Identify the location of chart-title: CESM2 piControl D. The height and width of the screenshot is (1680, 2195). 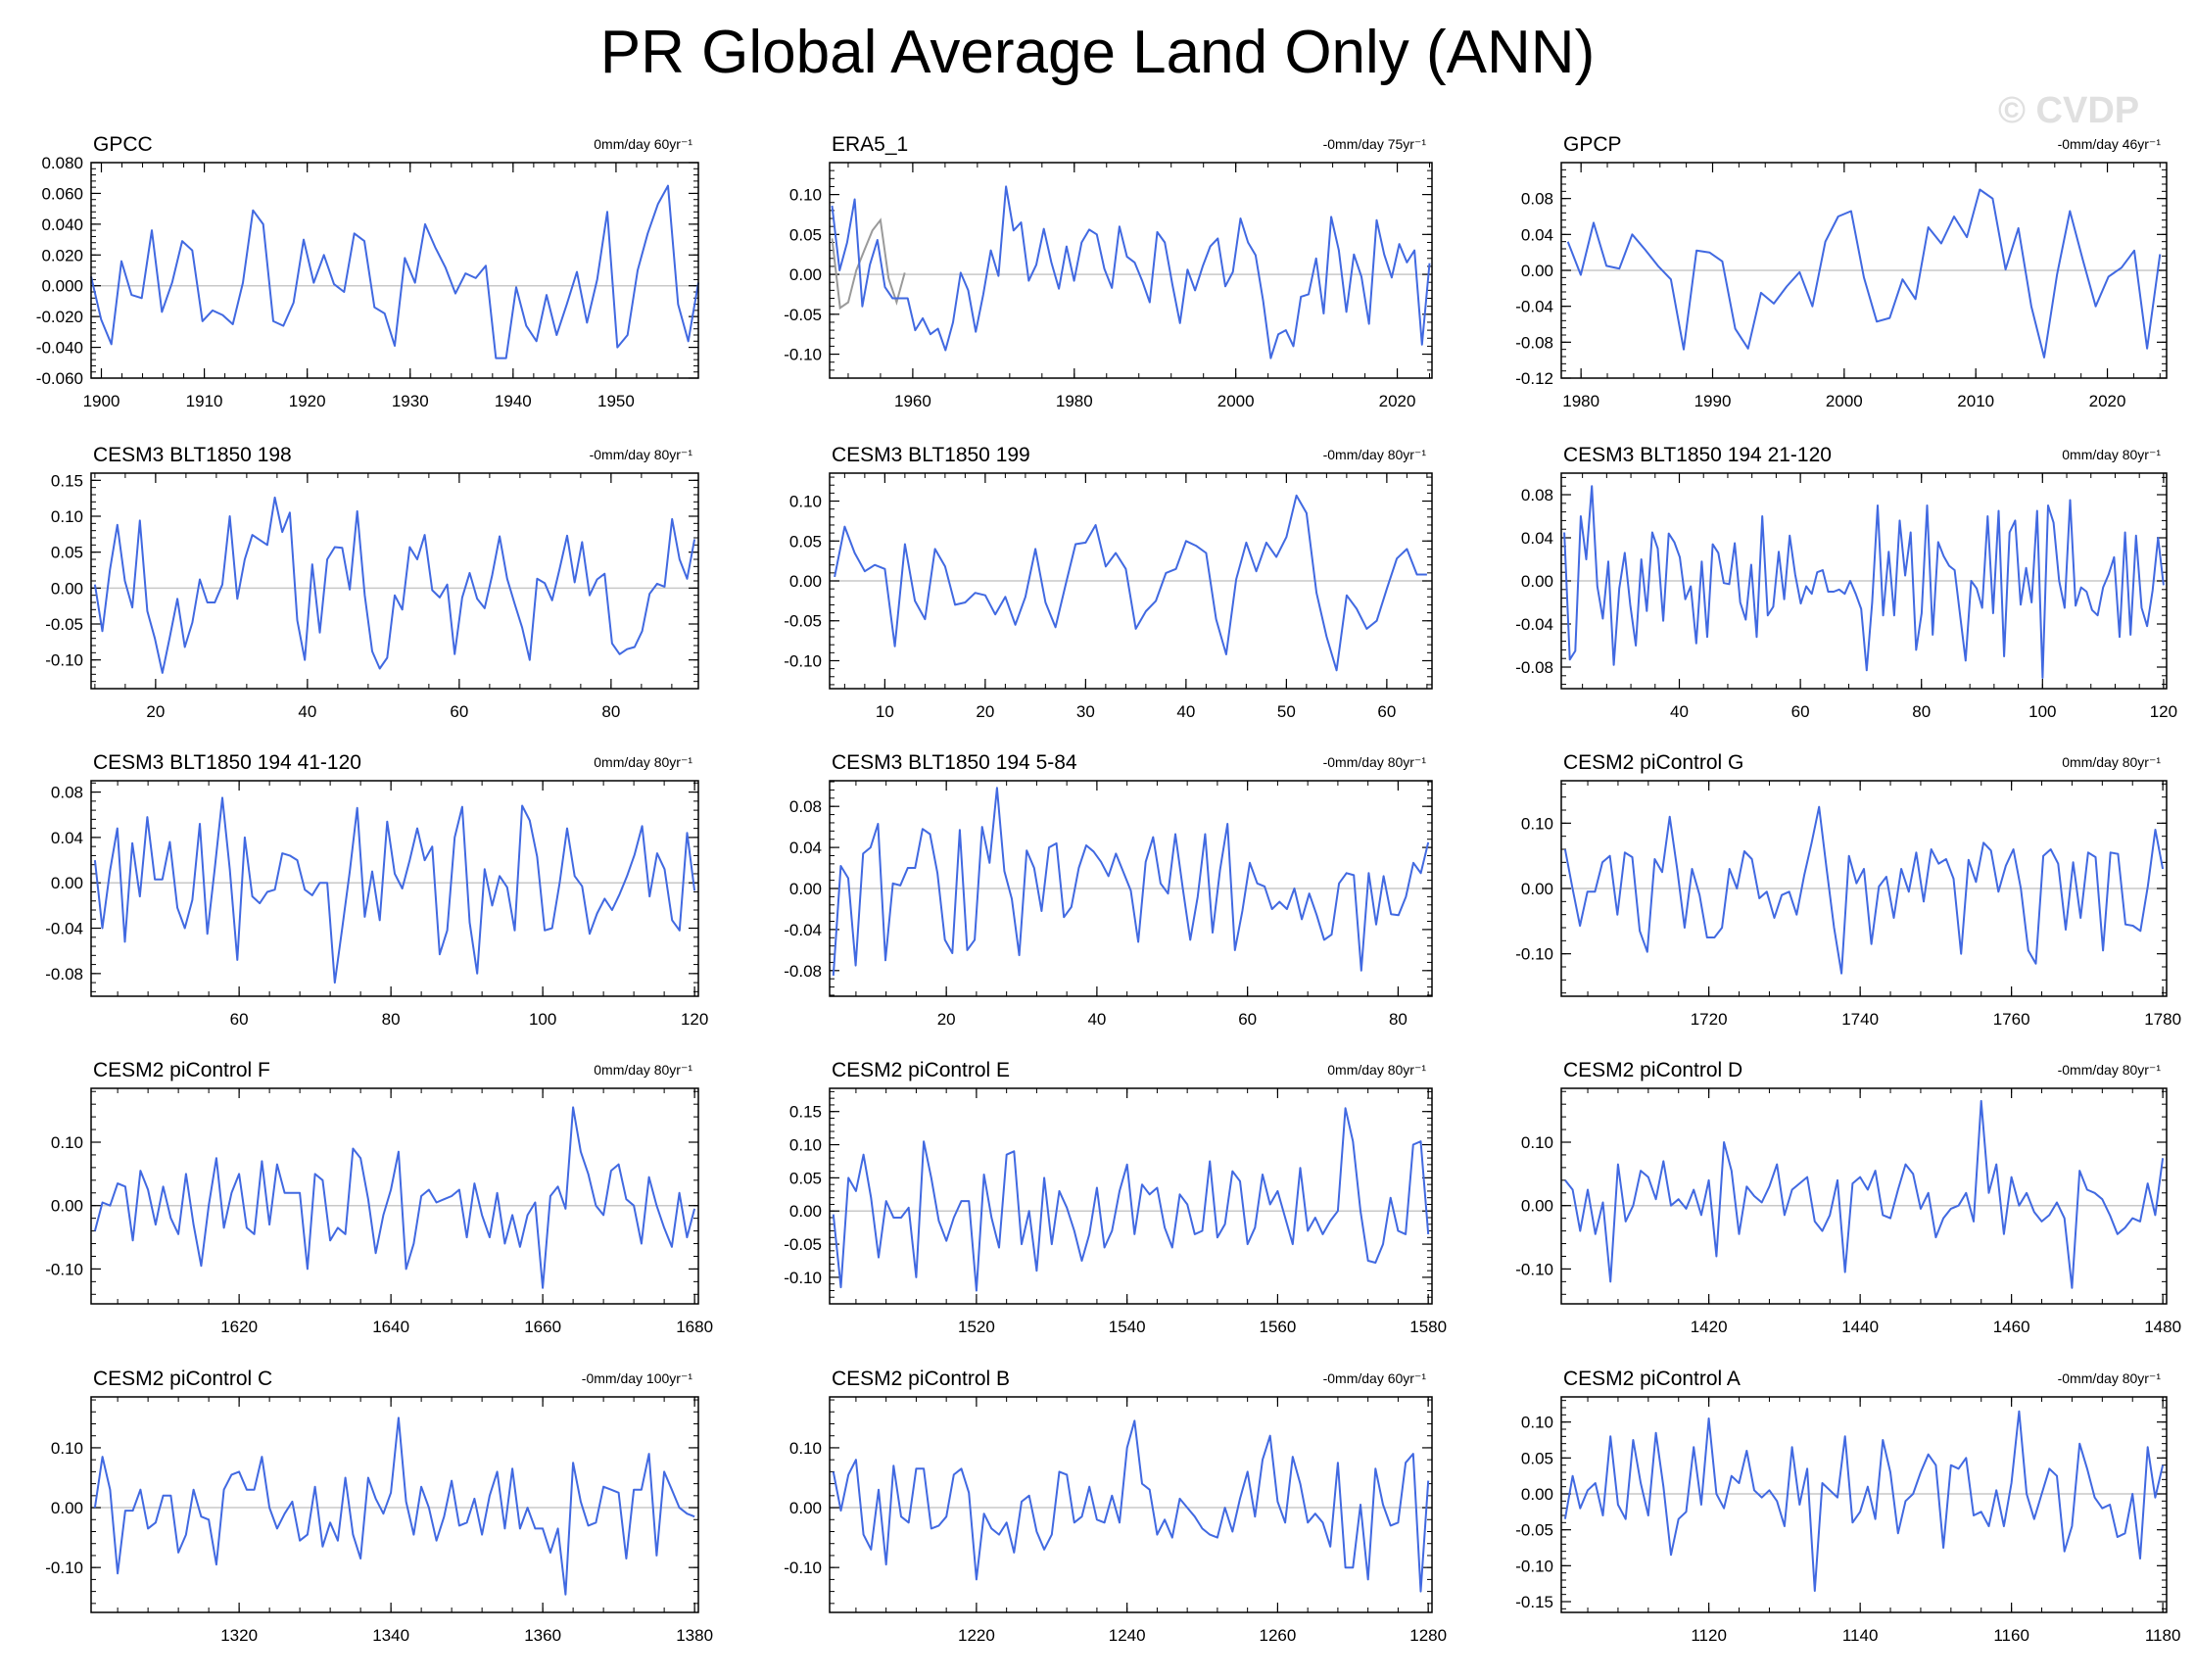
(1652, 1070).